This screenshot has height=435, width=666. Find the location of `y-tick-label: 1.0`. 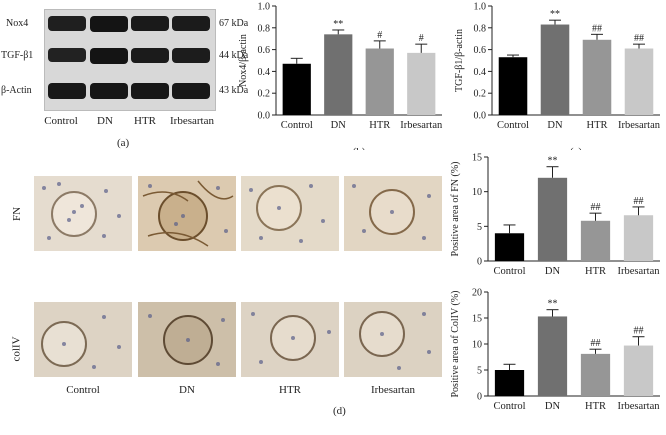

y-tick-label: 1.0 is located at coordinates (480, 7).